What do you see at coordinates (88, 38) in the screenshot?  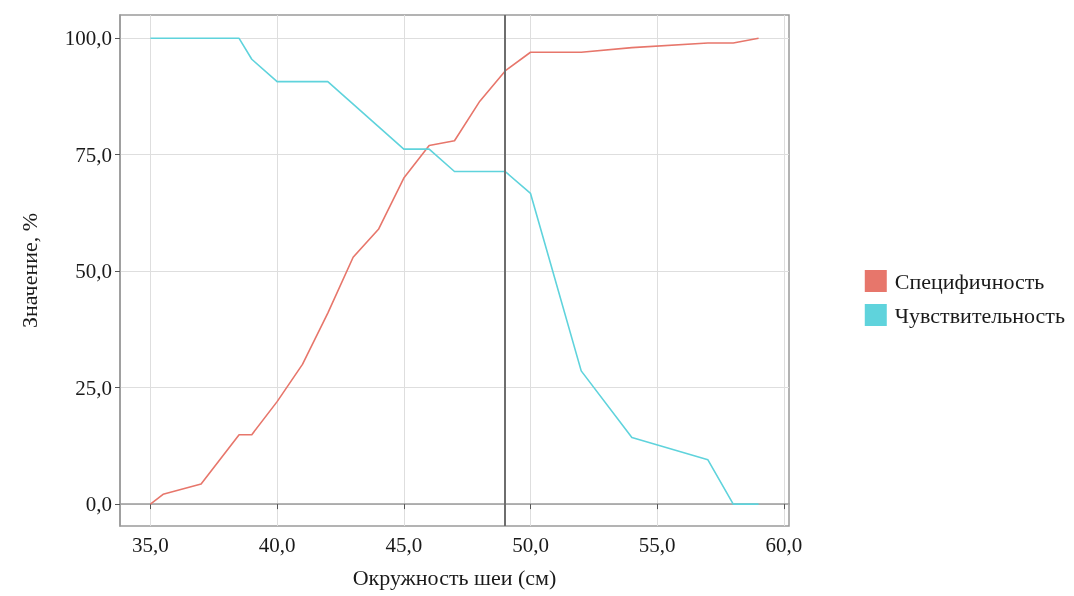 I see `y-tick-label: 100,0` at bounding box center [88, 38].